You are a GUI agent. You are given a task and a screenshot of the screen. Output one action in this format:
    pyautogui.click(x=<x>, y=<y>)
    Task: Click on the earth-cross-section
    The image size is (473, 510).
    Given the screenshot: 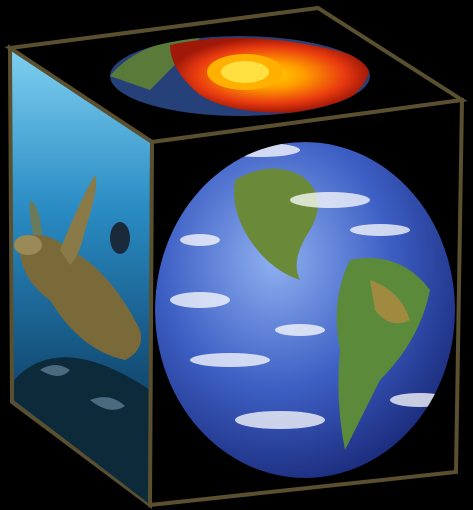 What is the action you would take?
    pyautogui.click(x=240, y=76)
    